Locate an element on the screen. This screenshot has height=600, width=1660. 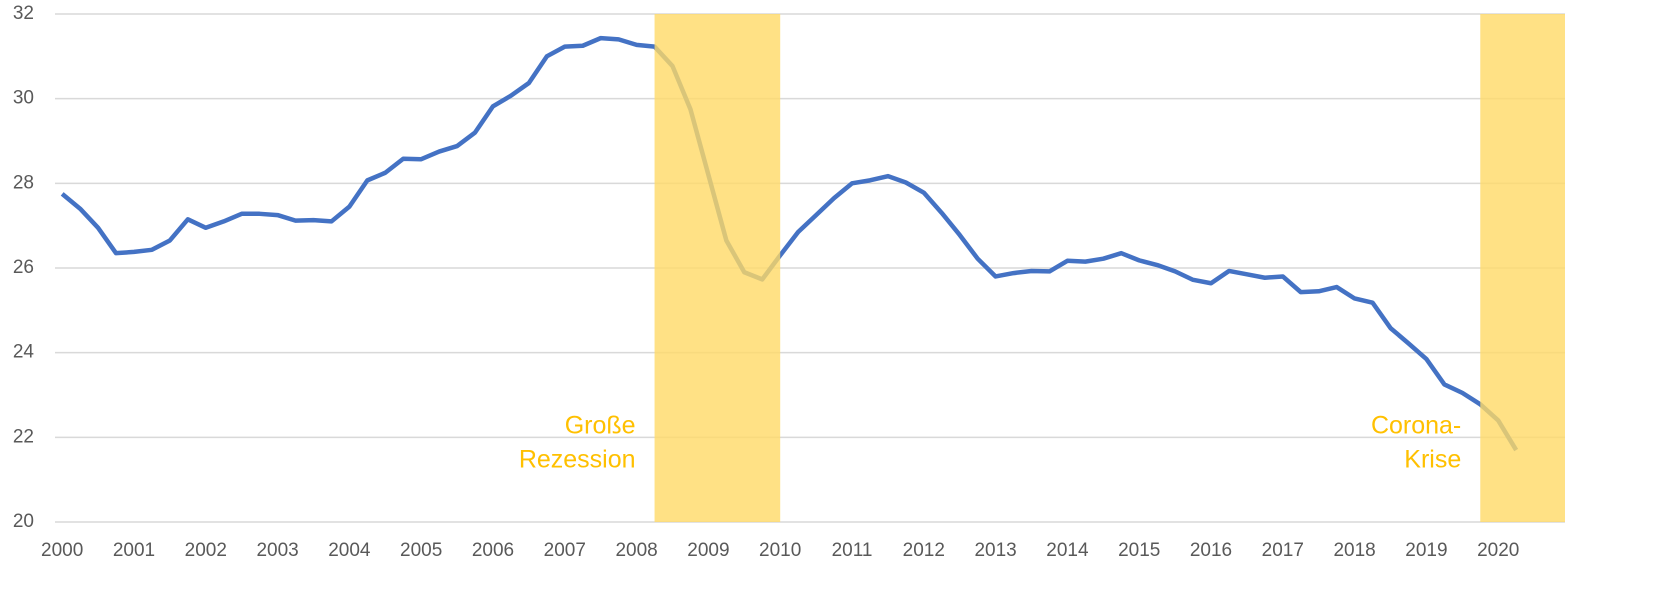
x-tick-label: 2001 is located at coordinates (134, 550).